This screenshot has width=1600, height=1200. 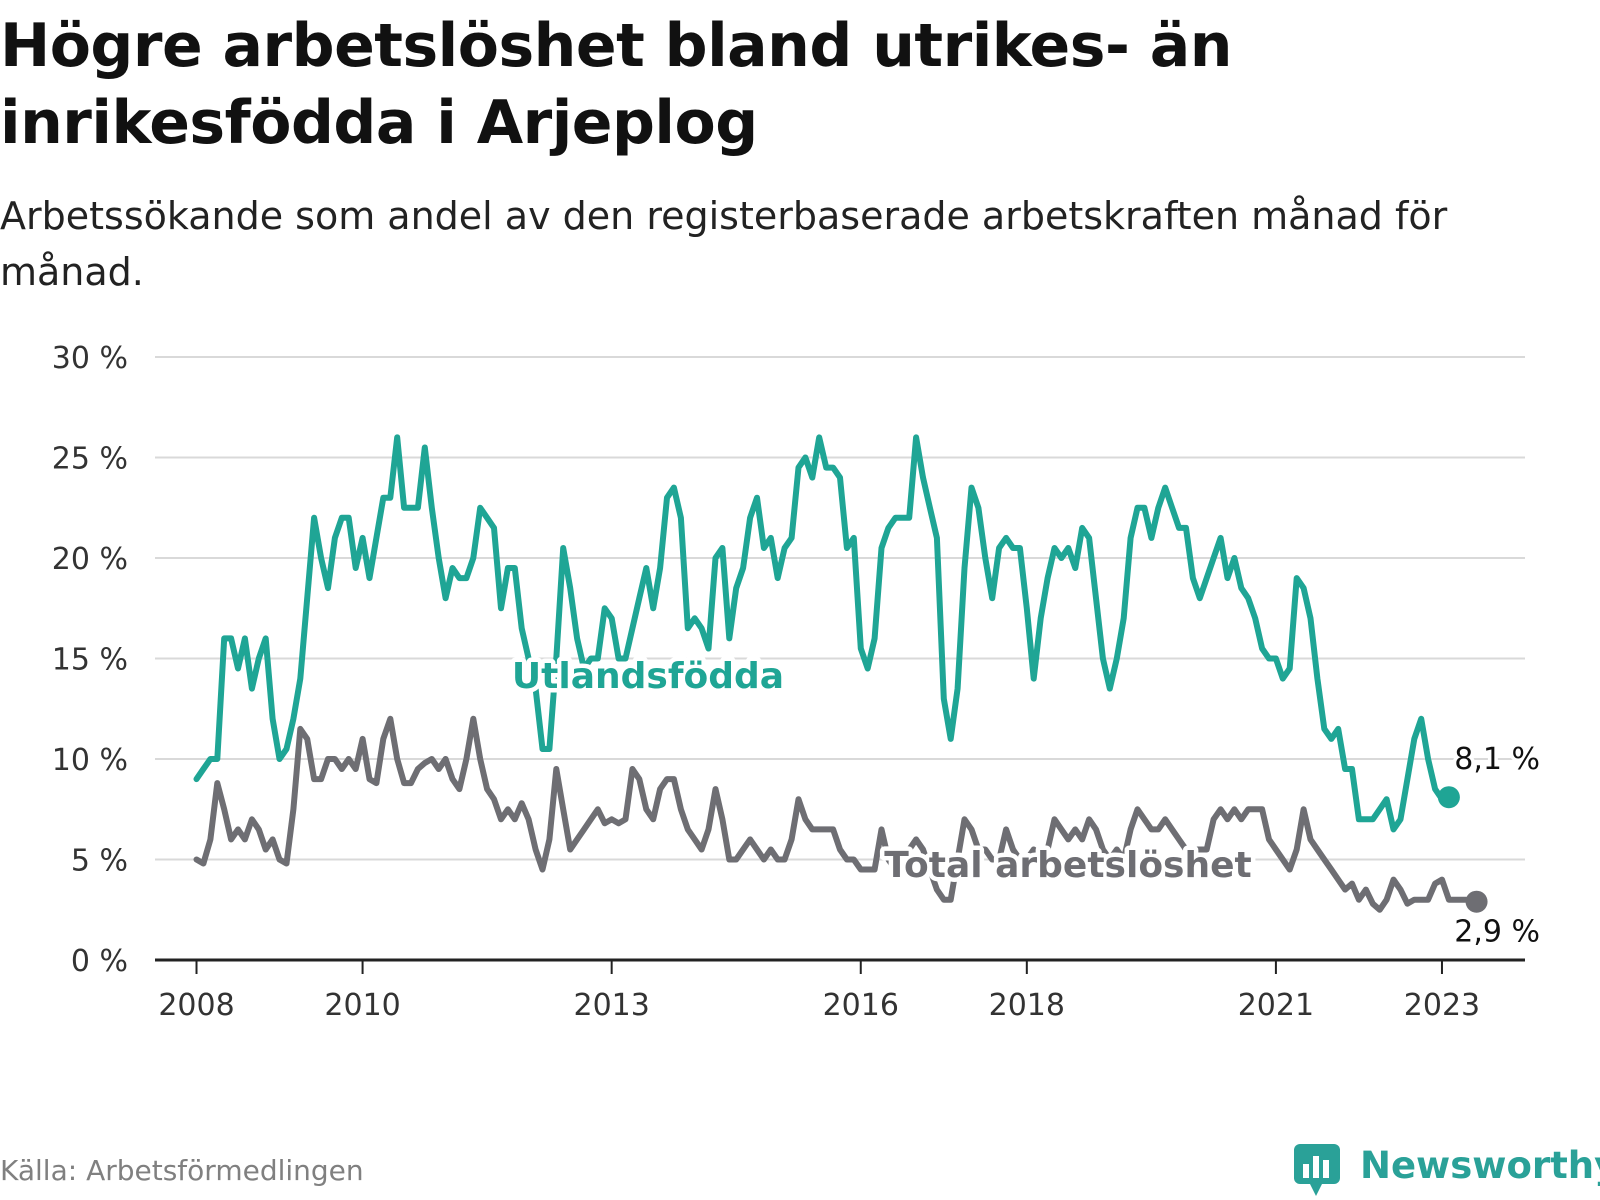 I want to click on y-tick-label: 0 %, so click(x=99, y=961).